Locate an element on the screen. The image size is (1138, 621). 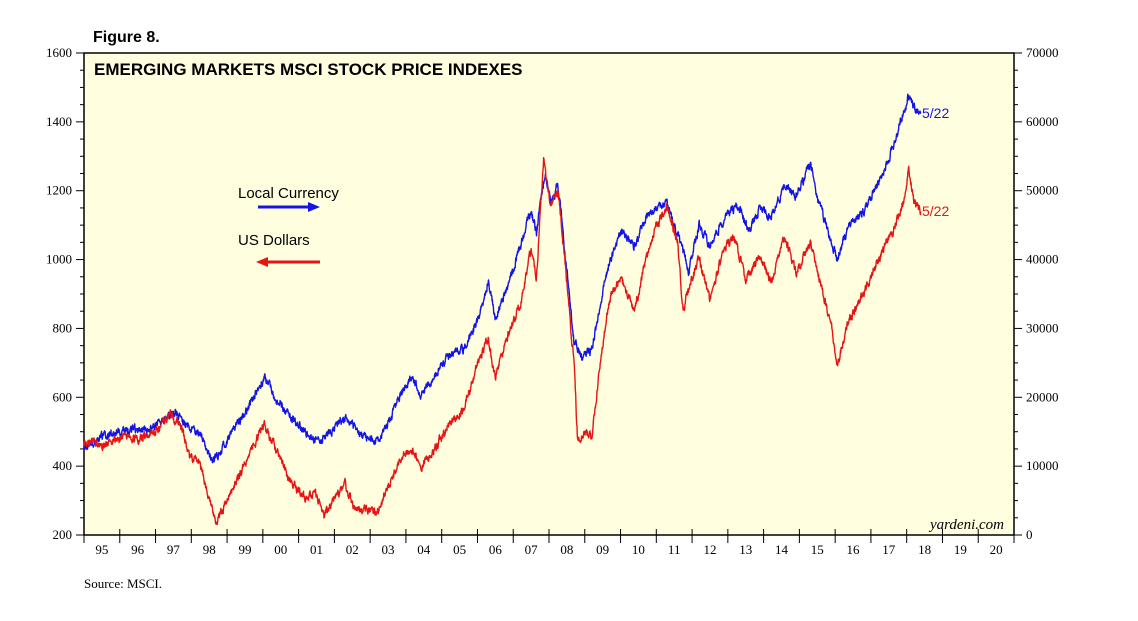
right-axis-tick-label: 60000 is located at coordinates (1042, 121).